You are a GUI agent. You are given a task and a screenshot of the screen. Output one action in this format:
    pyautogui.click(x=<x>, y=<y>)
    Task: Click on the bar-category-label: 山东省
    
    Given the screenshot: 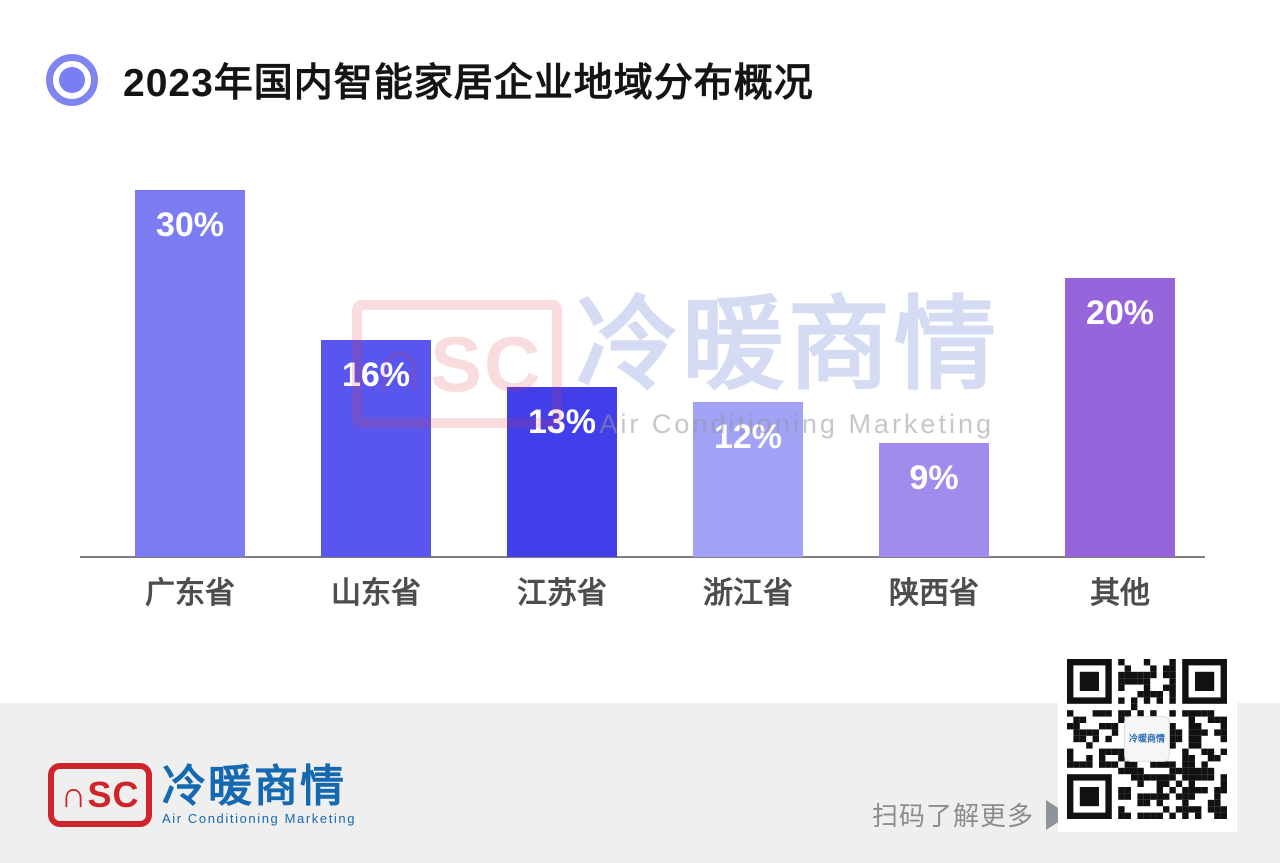 What is the action you would take?
    pyautogui.click(x=376, y=593)
    